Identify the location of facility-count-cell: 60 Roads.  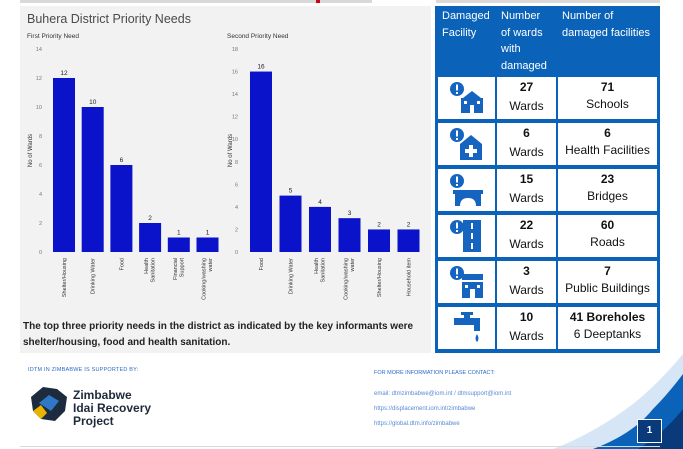
(607, 236).